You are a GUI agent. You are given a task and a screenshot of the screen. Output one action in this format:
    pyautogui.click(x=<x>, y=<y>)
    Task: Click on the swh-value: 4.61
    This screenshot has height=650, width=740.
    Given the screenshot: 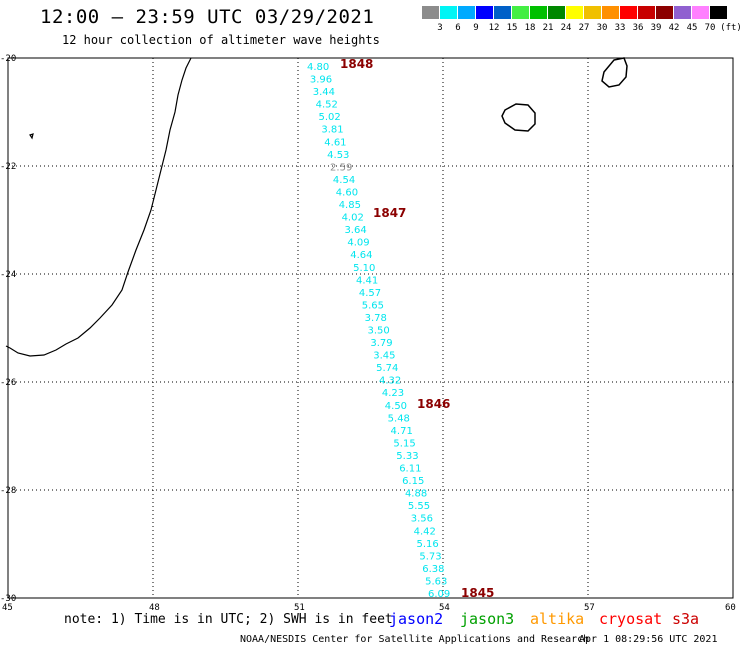 What is the action you would take?
    pyautogui.click(x=335, y=142)
    